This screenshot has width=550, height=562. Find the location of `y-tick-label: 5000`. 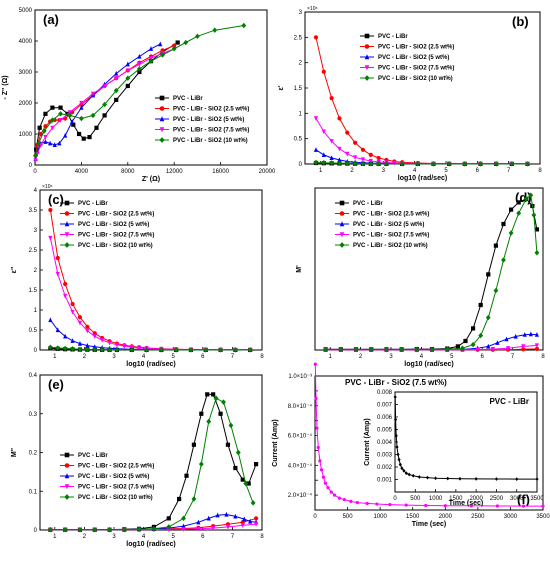

y-tick-label: 5000 is located at coordinates (26, 11).